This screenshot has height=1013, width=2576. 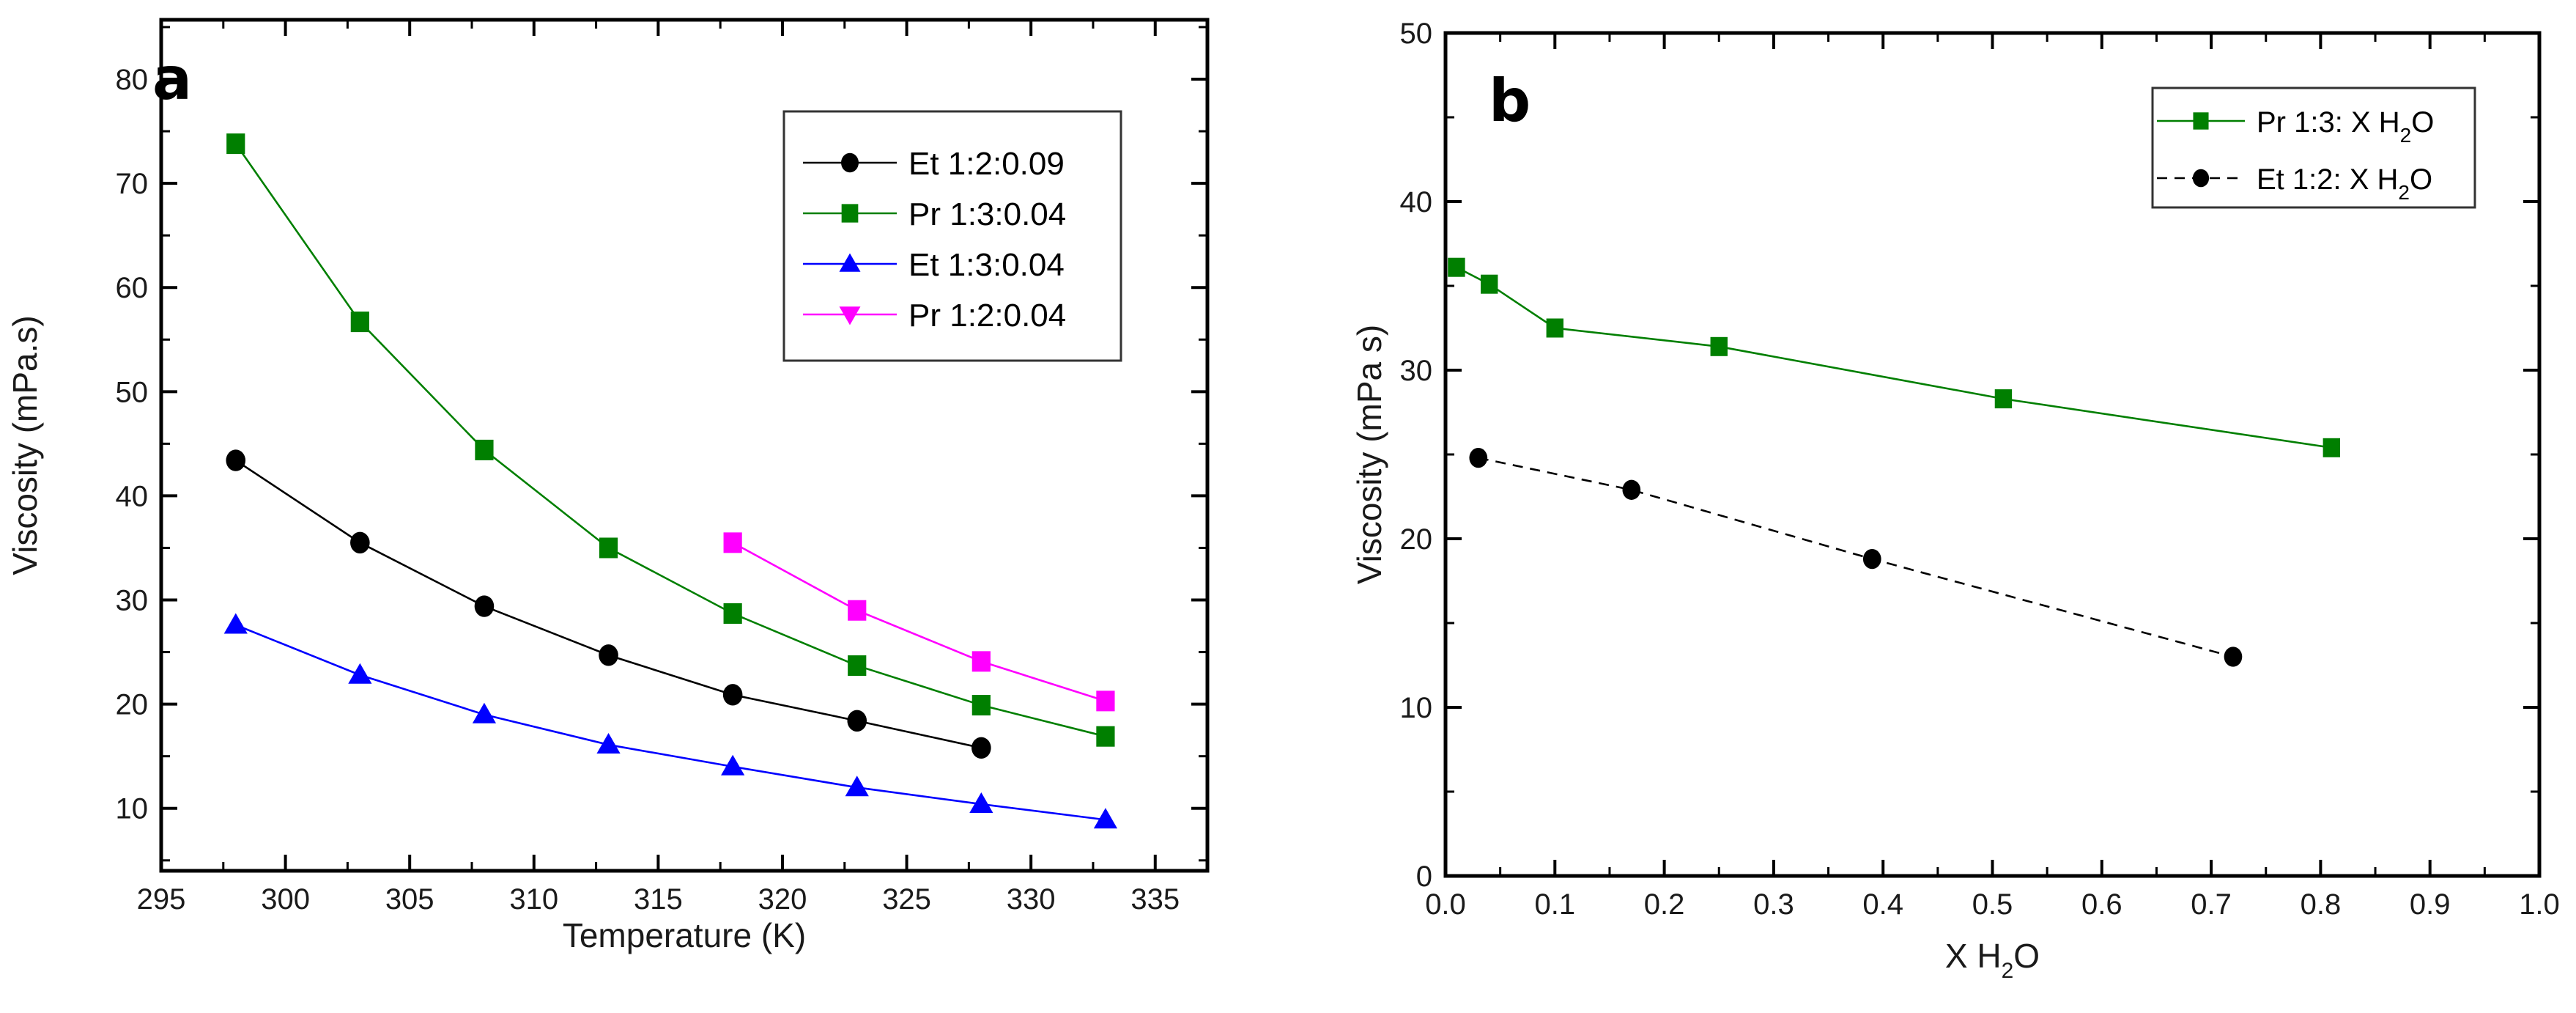 I want to click on x-tick-label: 0.3, so click(x=1773, y=905).